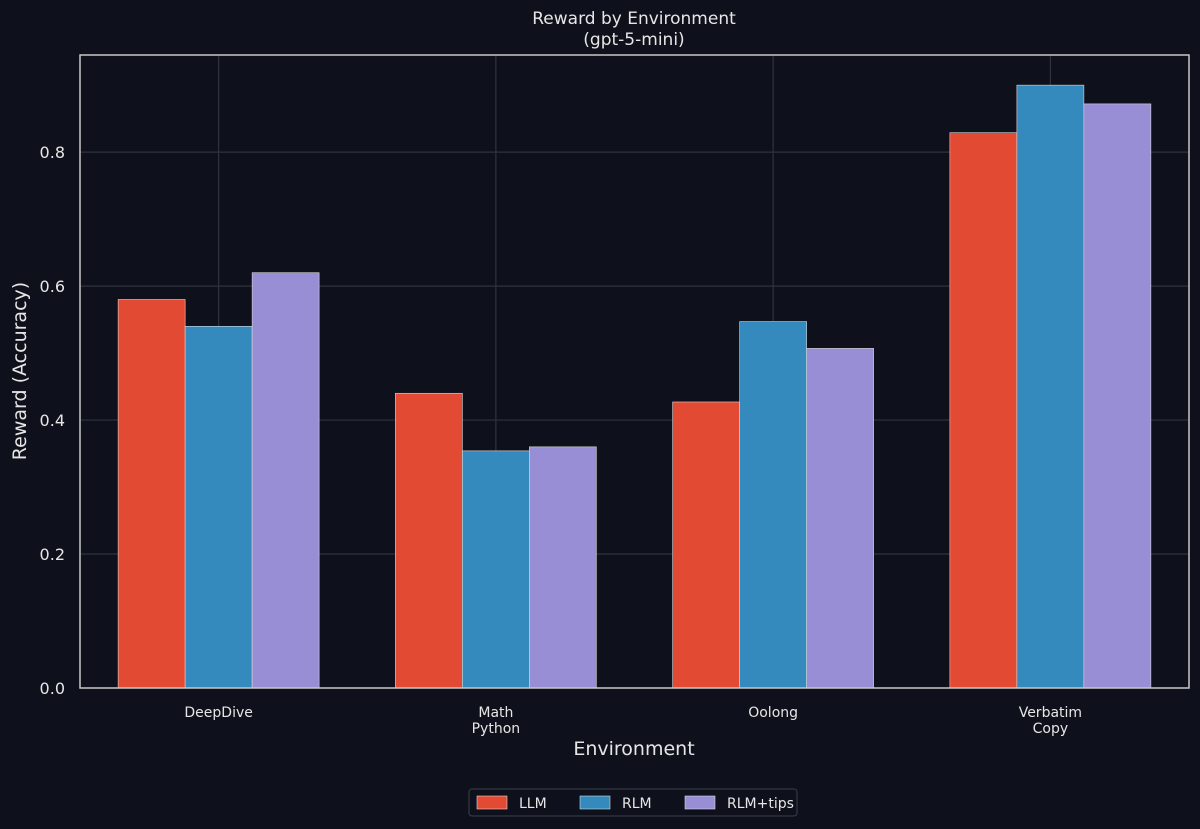 Image resolution: width=1200 pixels, height=829 pixels. What do you see at coordinates (511, 803) in the screenshot?
I see `legend-item-llm: LLM` at bounding box center [511, 803].